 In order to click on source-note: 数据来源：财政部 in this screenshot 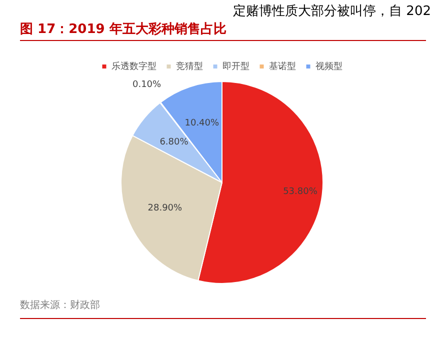, I will do `click(223, 308)`.